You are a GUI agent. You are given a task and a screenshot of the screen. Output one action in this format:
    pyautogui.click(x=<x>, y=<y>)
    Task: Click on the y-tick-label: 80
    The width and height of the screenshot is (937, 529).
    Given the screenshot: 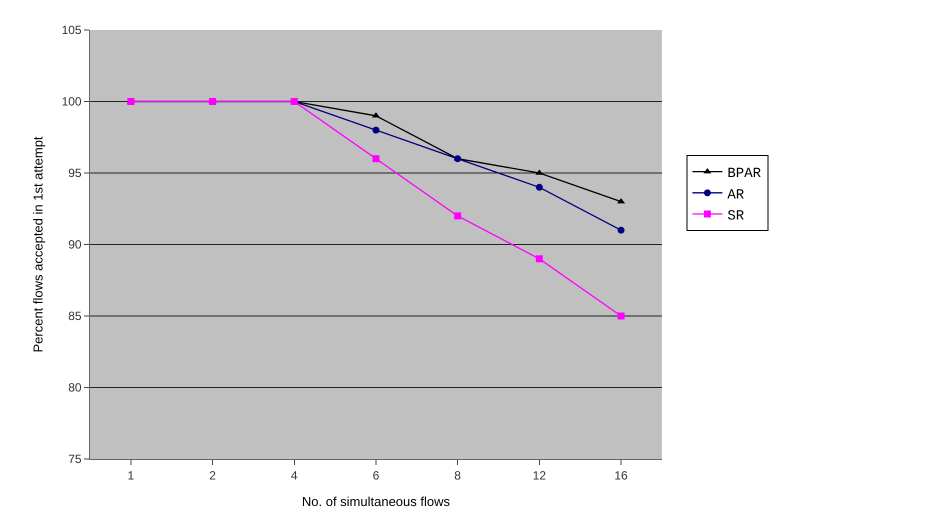 What is the action you would take?
    pyautogui.click(x=75, y=387)
    